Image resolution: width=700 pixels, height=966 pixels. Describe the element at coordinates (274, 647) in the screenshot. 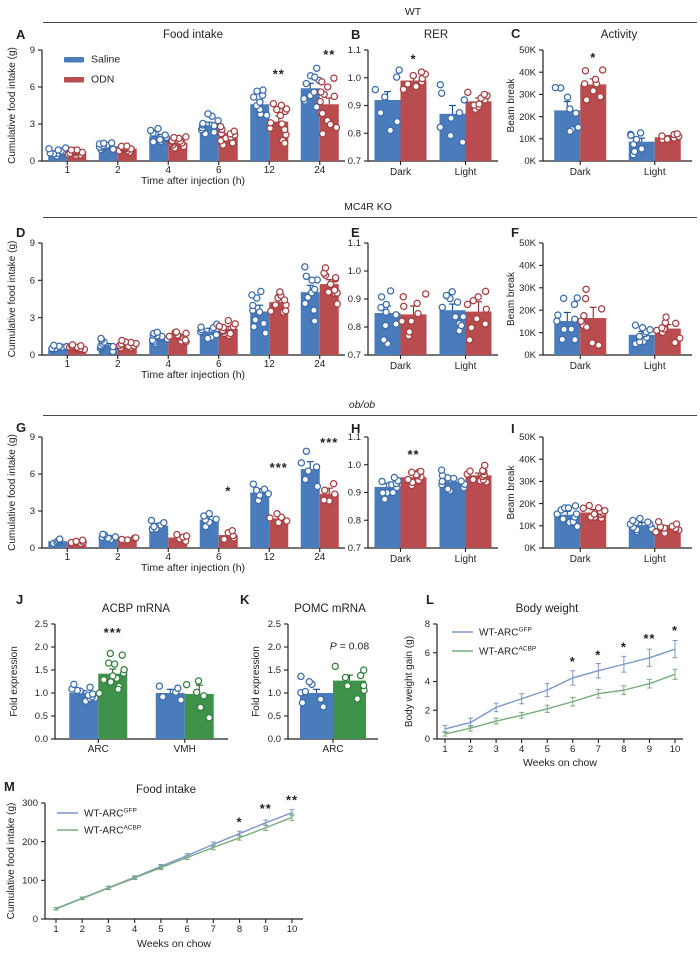

I see `panel-K-y-tick-label: 2.0` at that location.